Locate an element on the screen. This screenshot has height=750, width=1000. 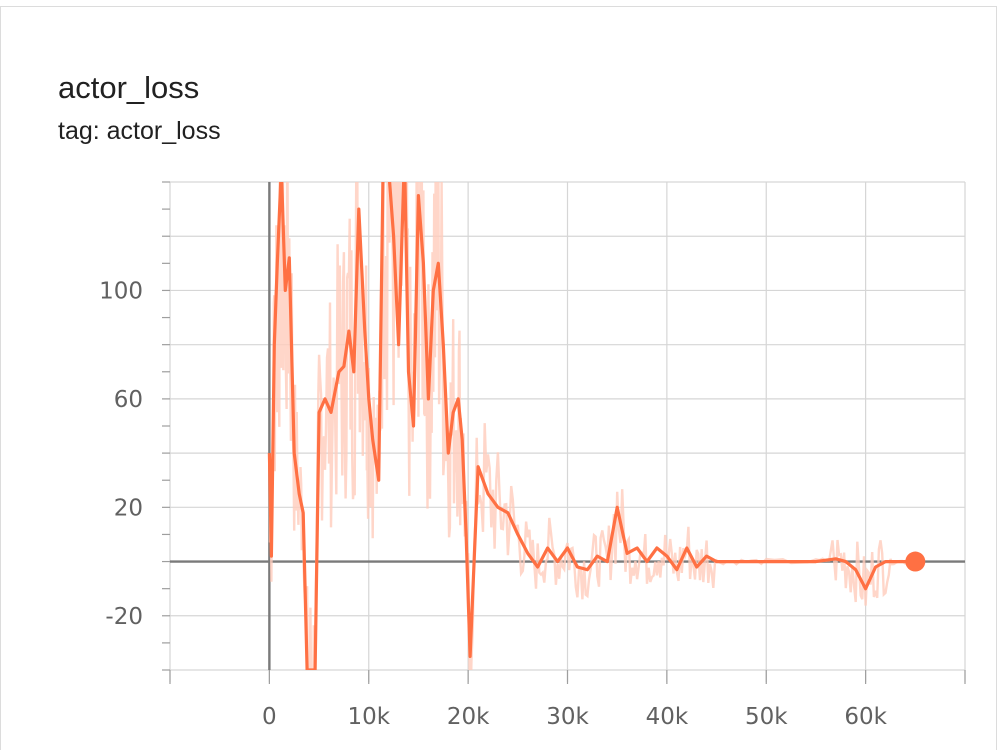
last-point-marker is located at coordinates (915, 561).